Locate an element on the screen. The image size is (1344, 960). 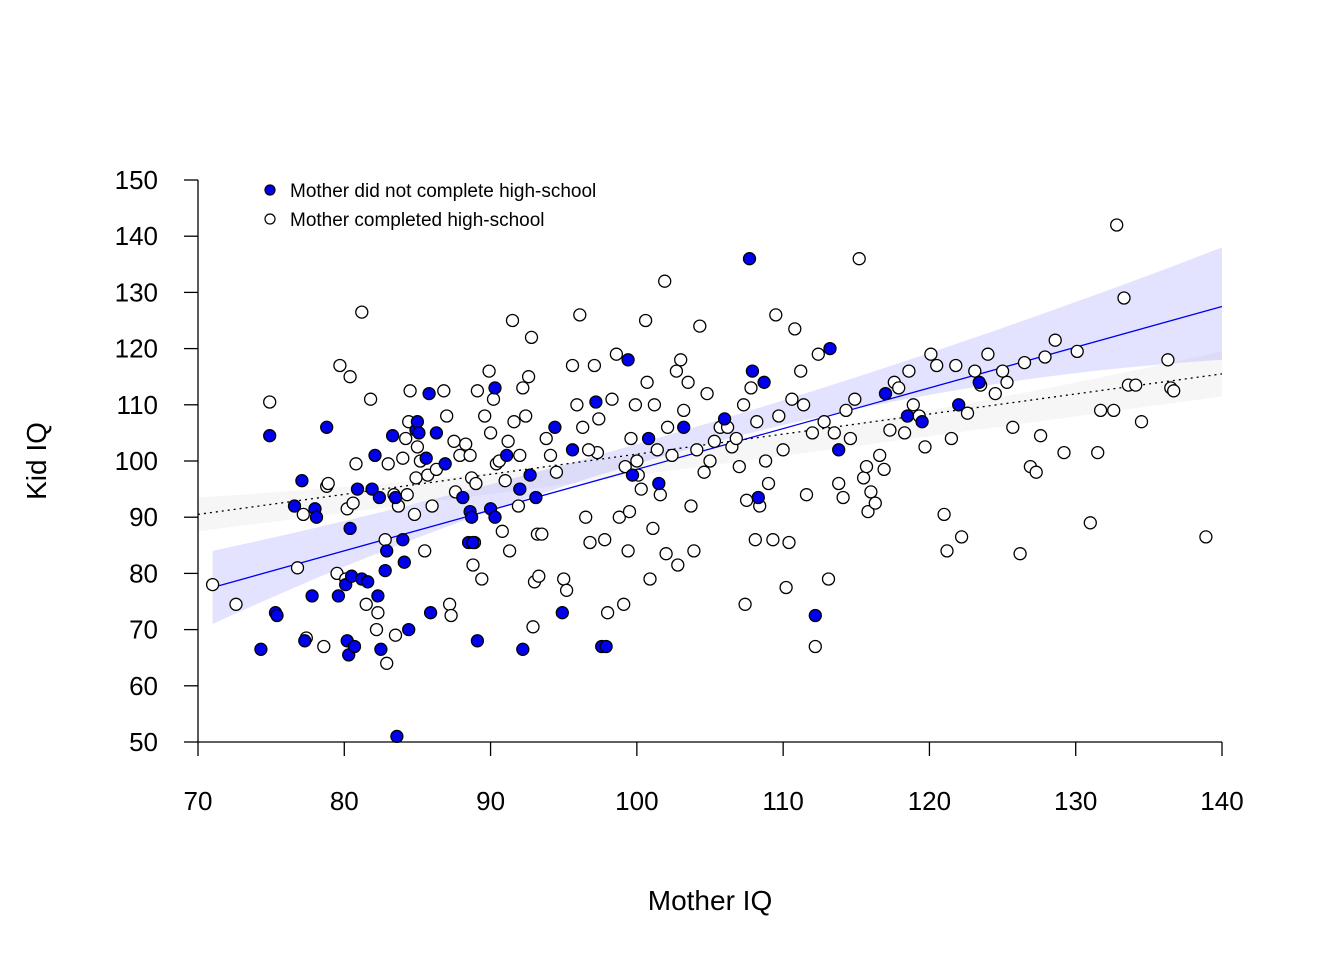
legend-entry: Mother completed high-school is located at coordinates (404, 220).